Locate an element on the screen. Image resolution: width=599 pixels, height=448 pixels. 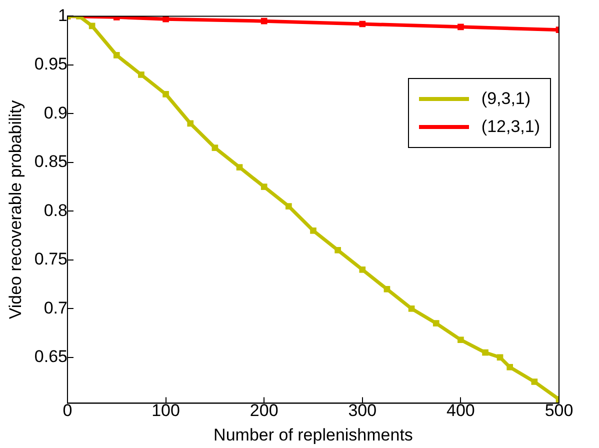
y-axis-title: Video recoverable probability is located at coordinates (15, 210).